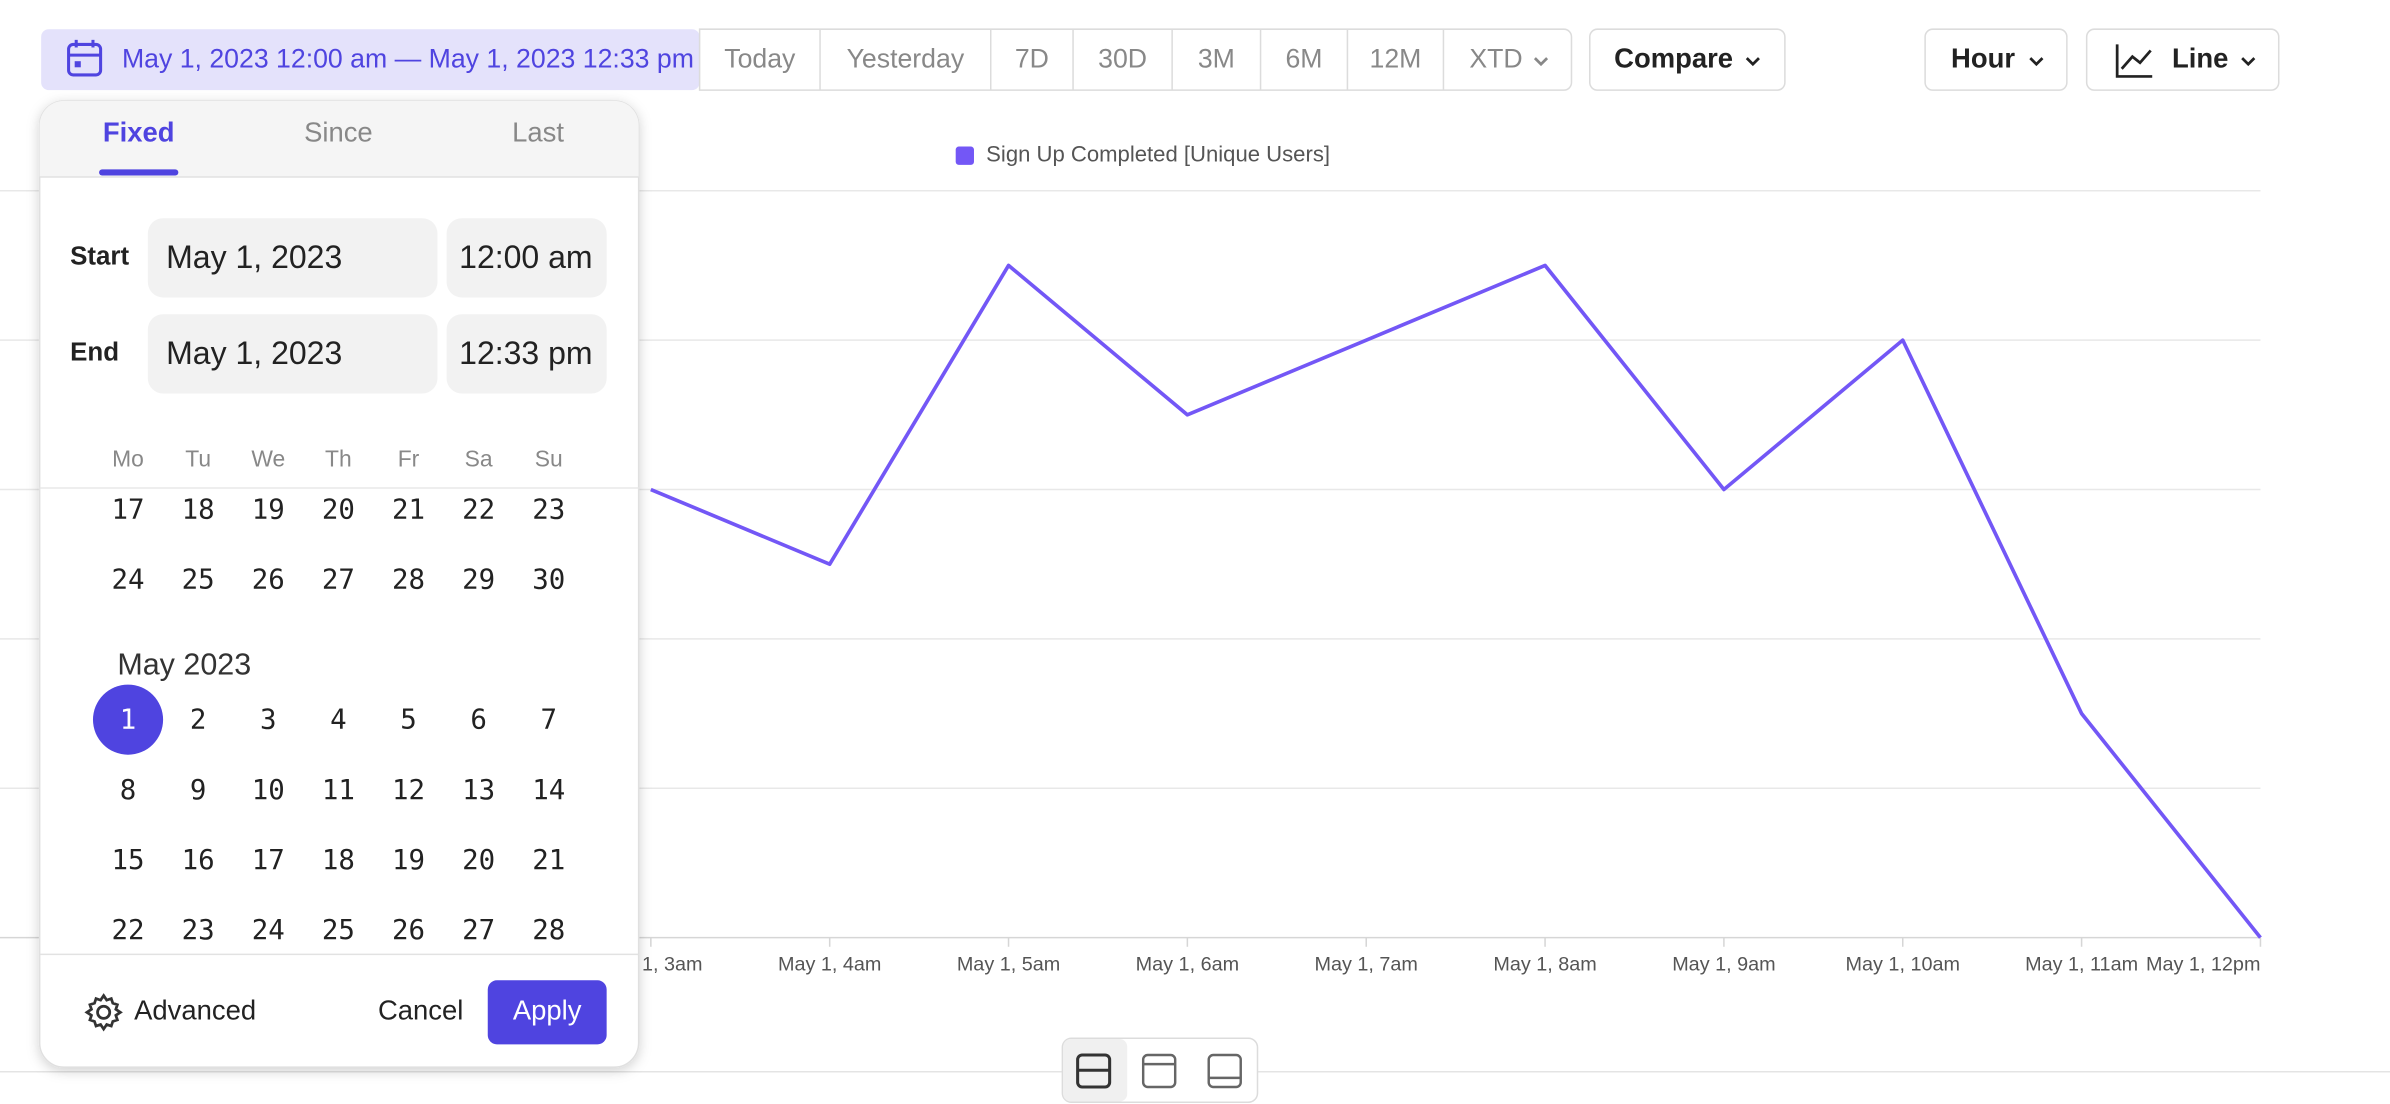 Image resolution: width=2390 pixels, height=1104 pixels. I want to click on time-input-value: 12:00 am, so click(525, 257).